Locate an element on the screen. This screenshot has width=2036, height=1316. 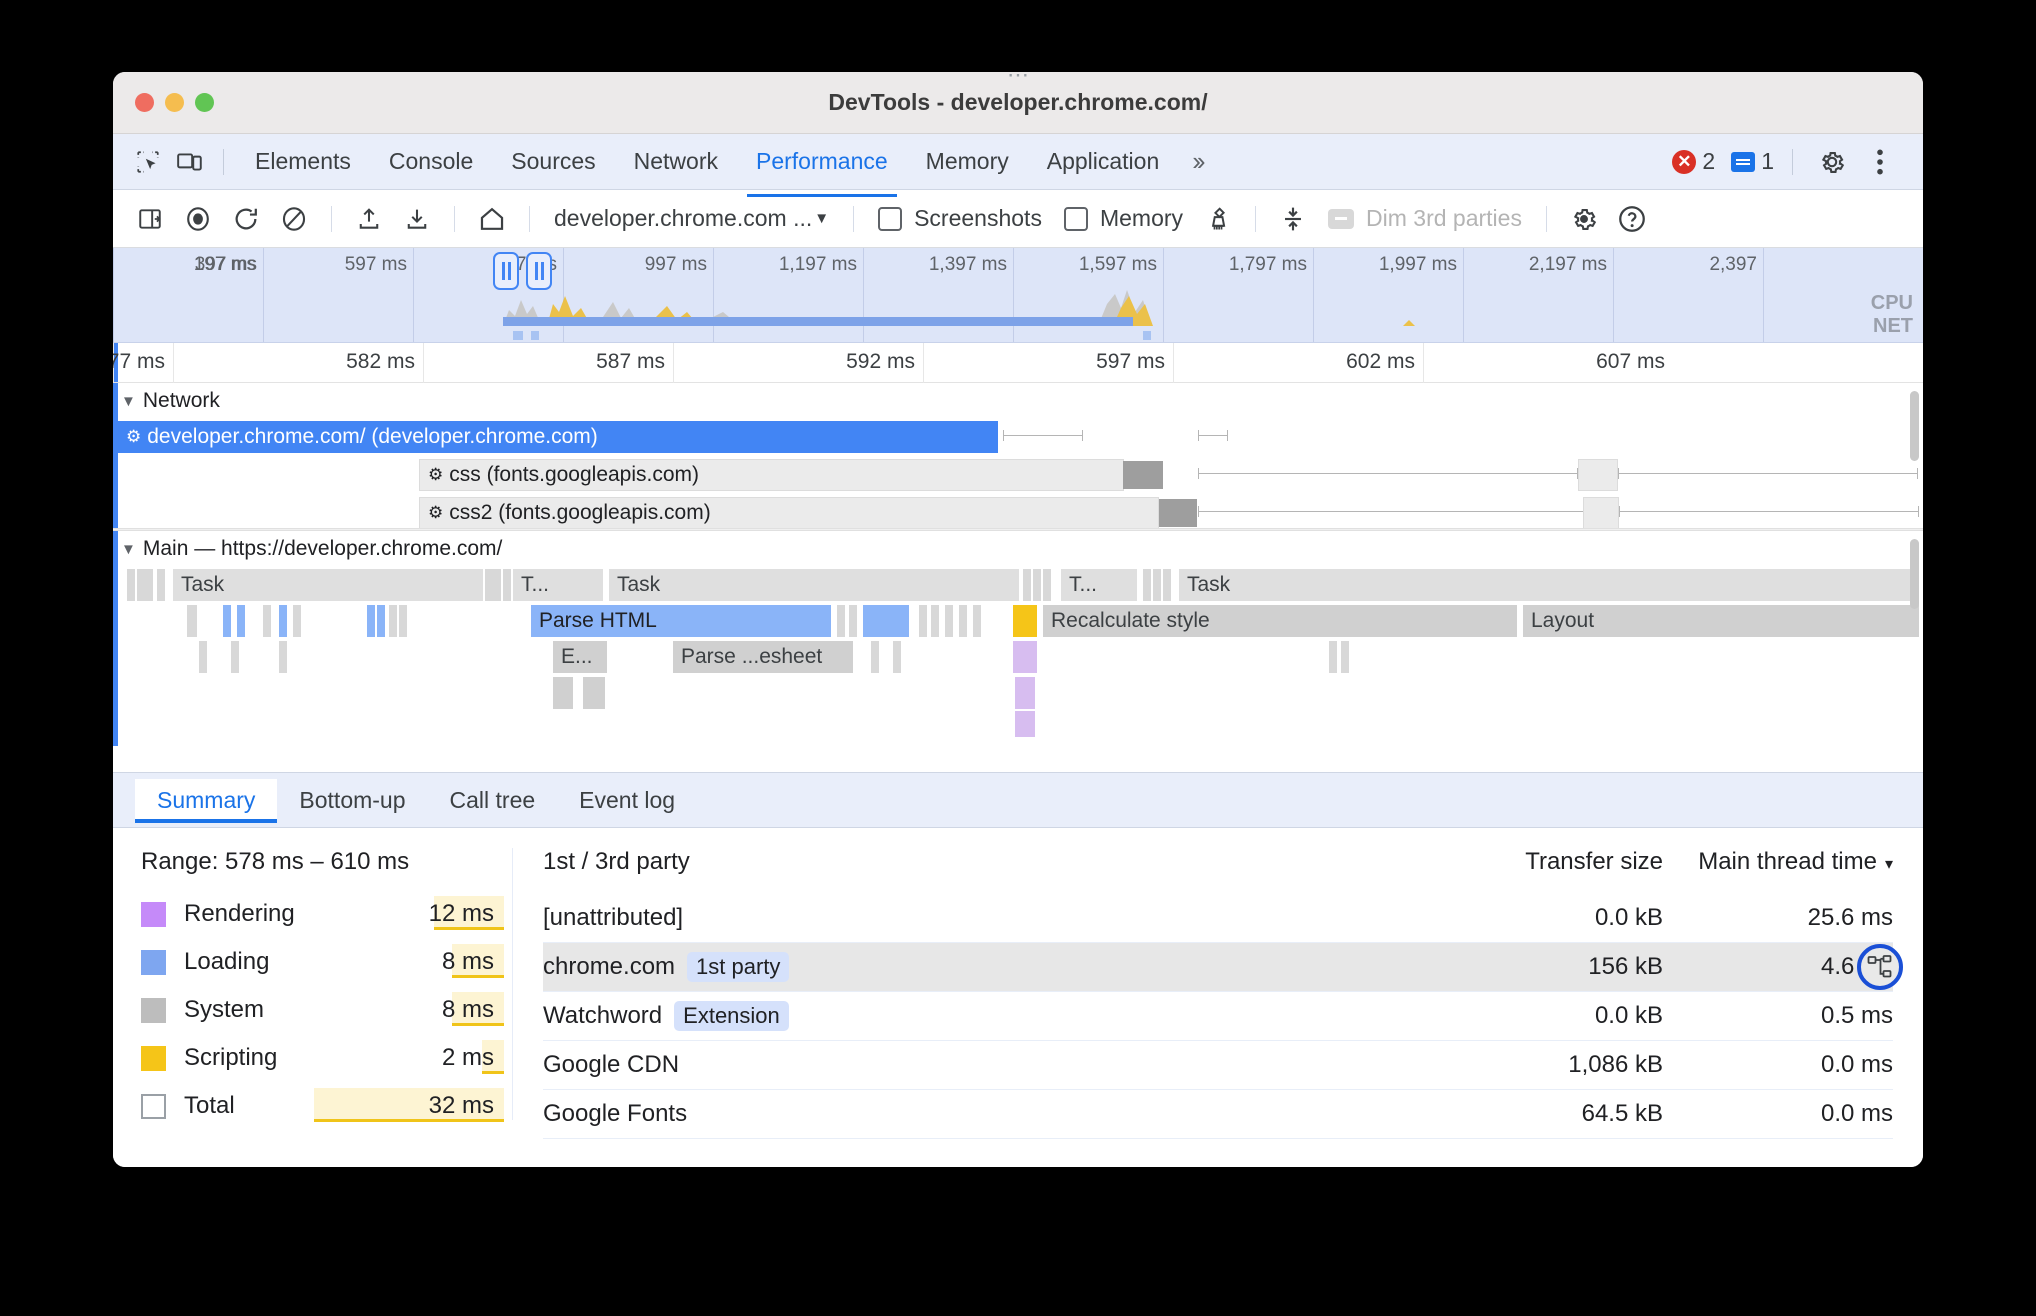
more-options-kebab-icon is located at coordinates (1880, 162).